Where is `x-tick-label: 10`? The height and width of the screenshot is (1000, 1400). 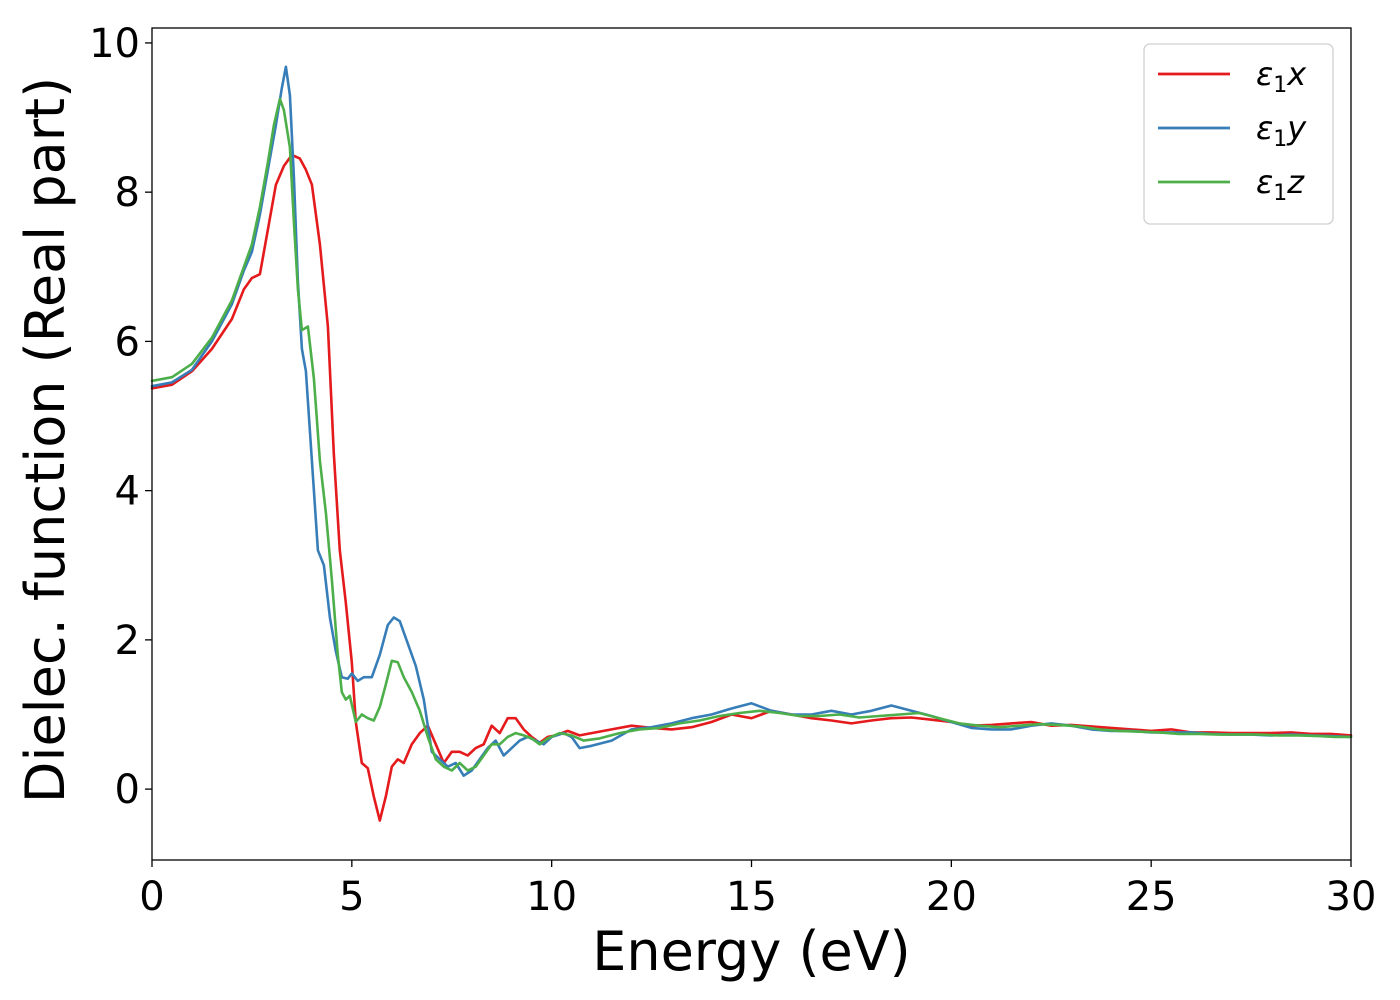
x-tick-label: 10 is located at coordinates (551, 897).